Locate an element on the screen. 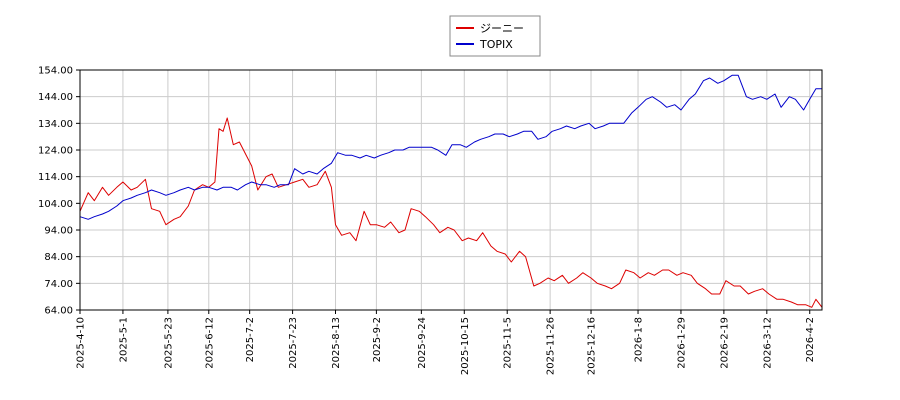 The height and width of the screenshot is (400, 900). x-tick-label: 2025-9-2 is located at coordinates (377, 339).